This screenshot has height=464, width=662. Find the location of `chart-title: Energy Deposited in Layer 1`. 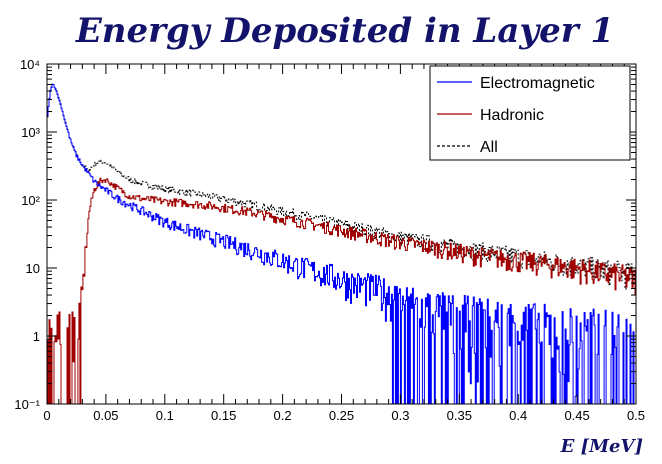

chart-title: Energy Deposited in Layer 1 is located at coordinates (344, 31).